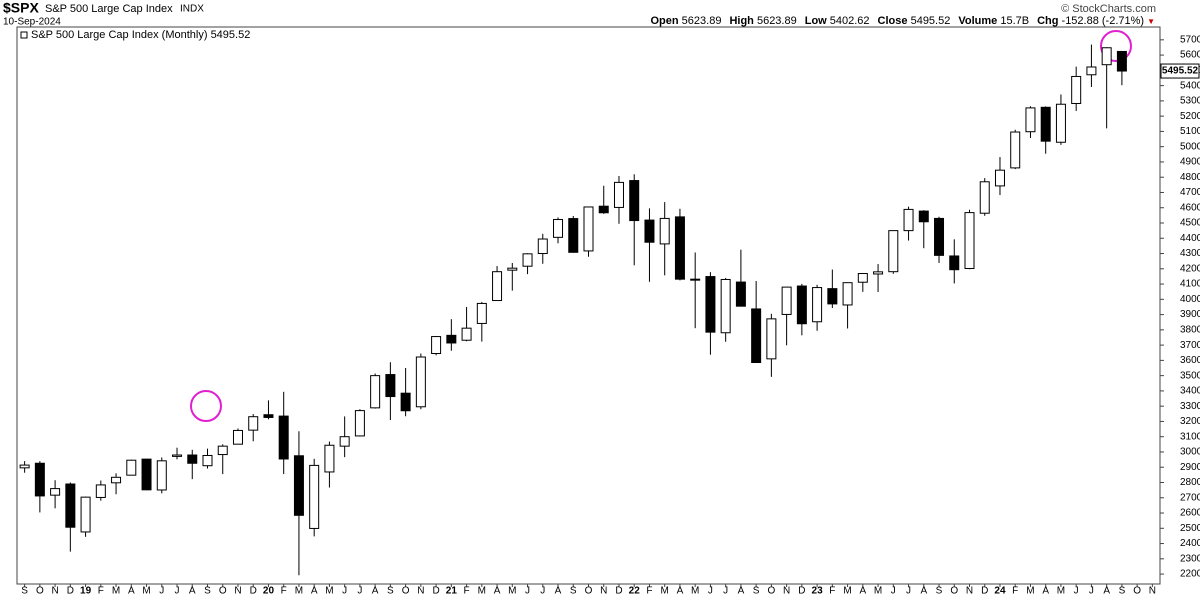 The image size is (1200, 600). Describe the element at coordinates (1190, 360) in the screenshot. I see `y-tick-label: 3600` at that location.